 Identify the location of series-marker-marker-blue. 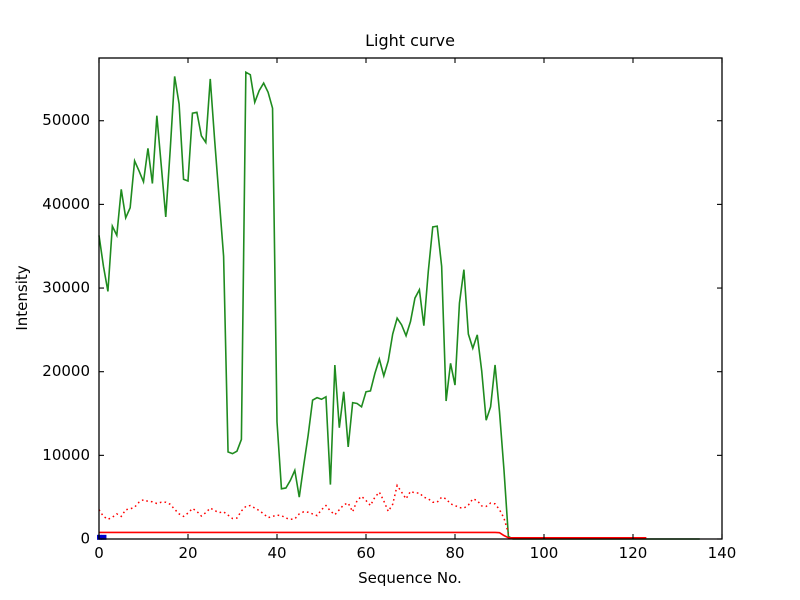
(104, 537).